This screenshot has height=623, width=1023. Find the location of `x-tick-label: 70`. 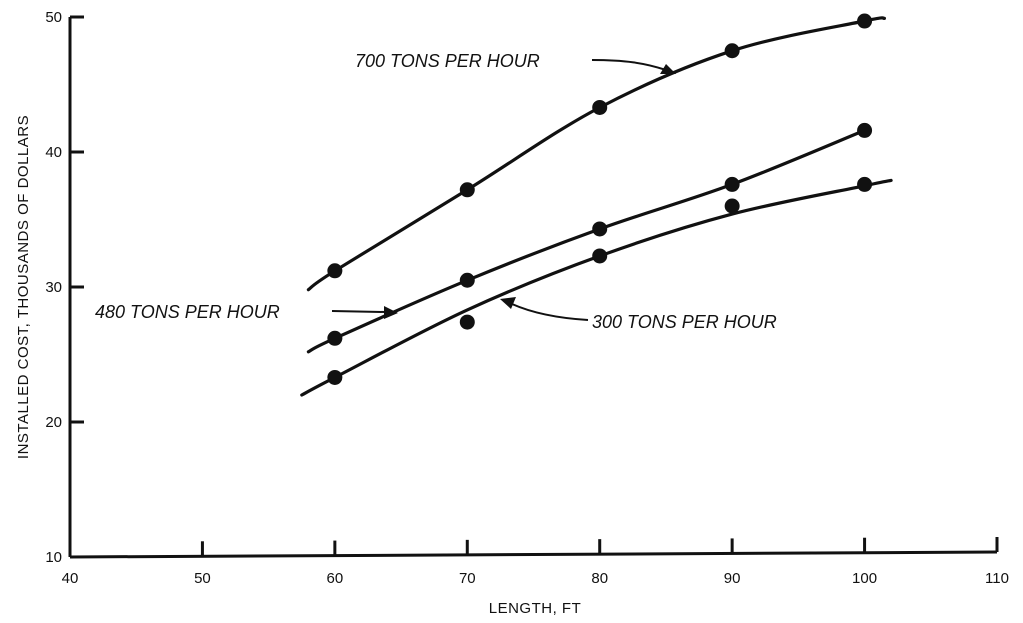

x-tick-label: 70 is located at coordinates (467, 578).